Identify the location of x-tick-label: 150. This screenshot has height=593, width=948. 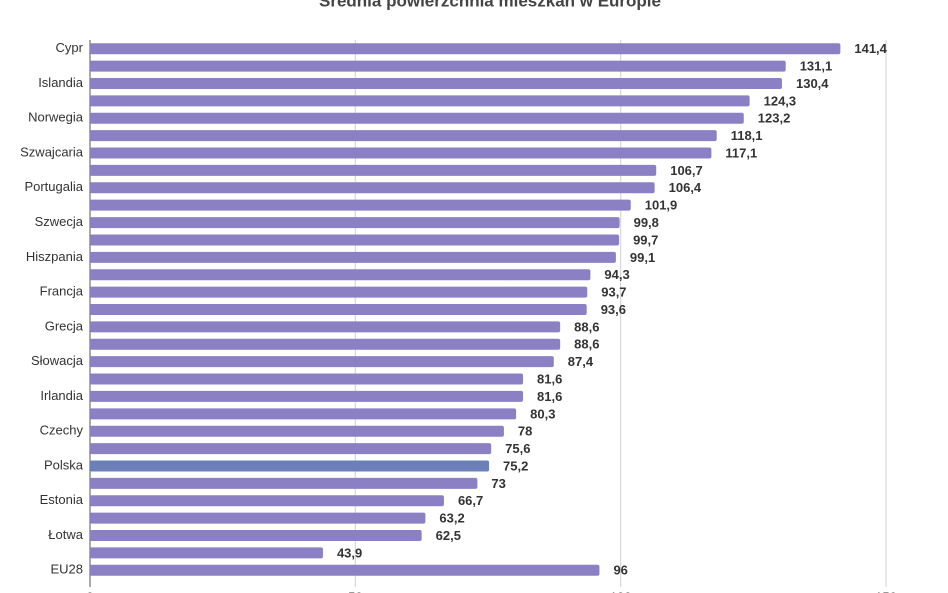
(886, 591).